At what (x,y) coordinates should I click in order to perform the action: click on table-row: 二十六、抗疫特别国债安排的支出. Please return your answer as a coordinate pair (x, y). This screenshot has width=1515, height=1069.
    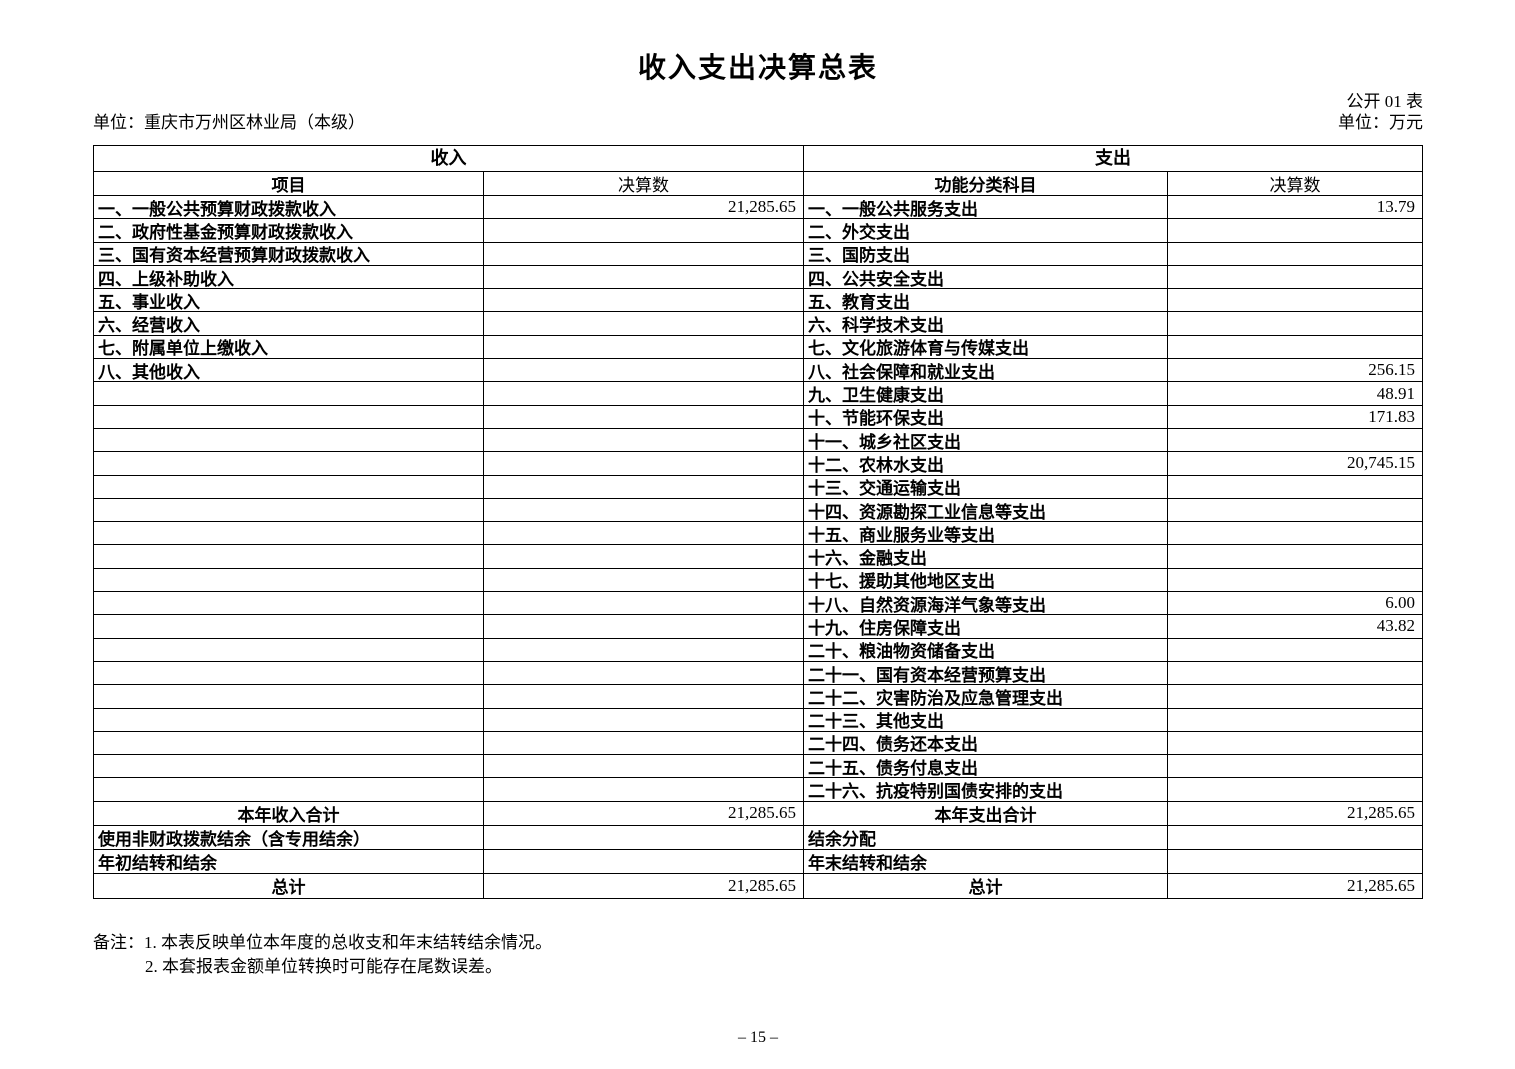
    Looking at the image, I should click on (1113, 790).